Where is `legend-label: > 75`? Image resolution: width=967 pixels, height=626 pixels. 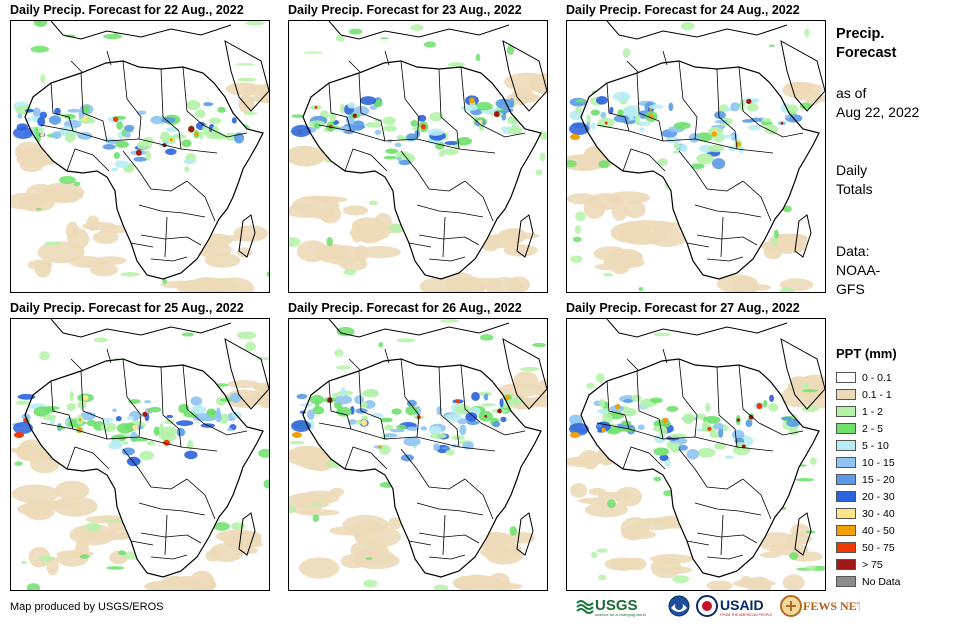 legend-label: > 75 is located at coordinates (872, 564).